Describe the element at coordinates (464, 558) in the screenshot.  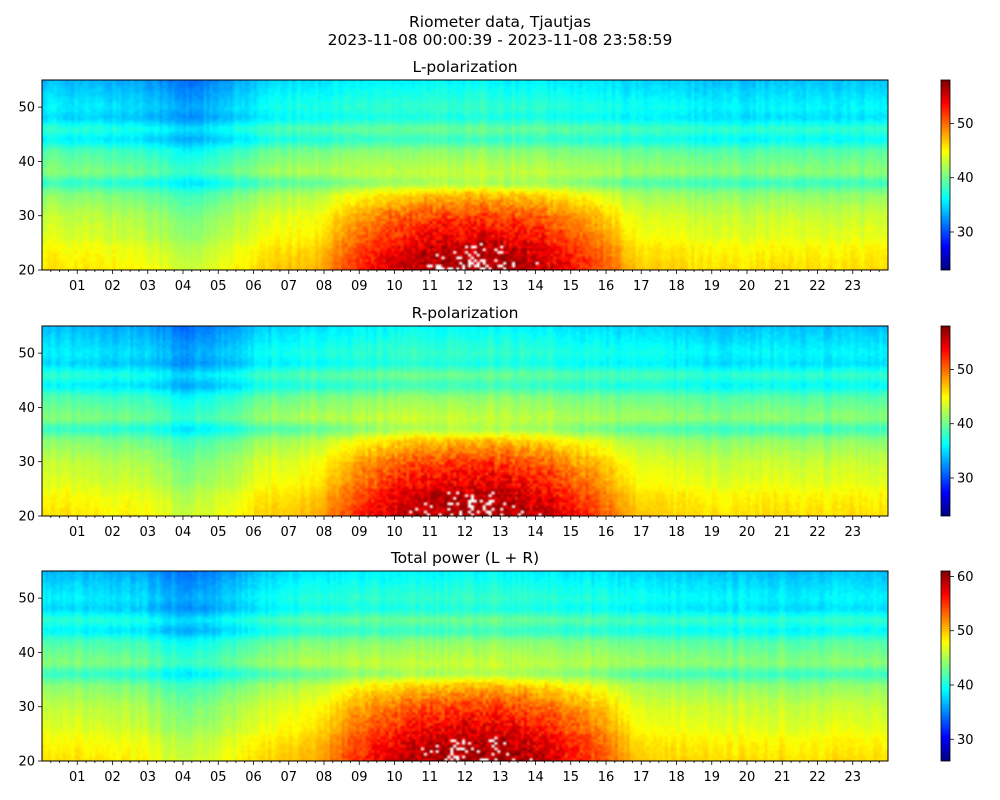
I see `panel-title: Total power (L + R)` at that location.